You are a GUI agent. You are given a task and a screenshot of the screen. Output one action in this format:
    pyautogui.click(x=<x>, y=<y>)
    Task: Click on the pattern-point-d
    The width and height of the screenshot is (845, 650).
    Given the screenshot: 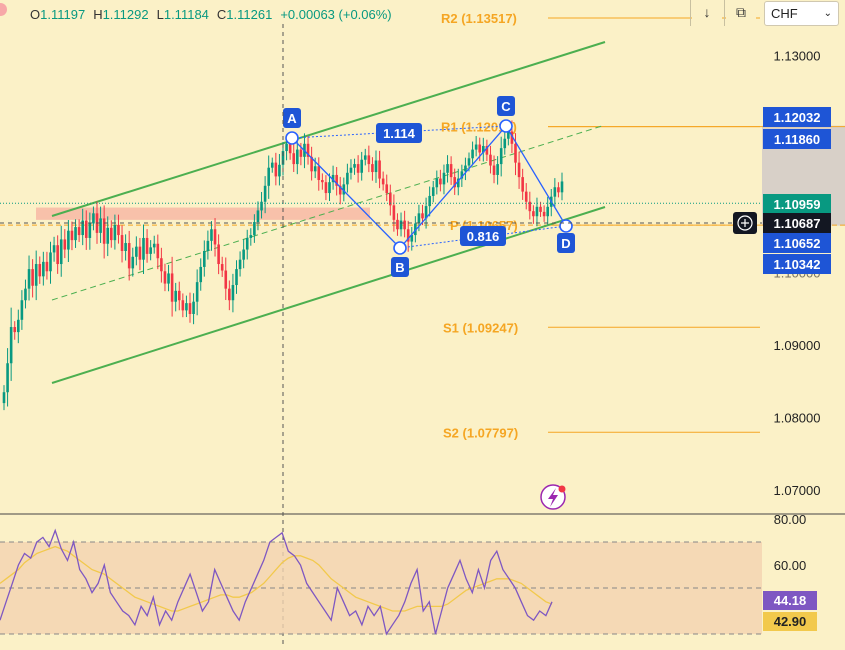 What is the action you would take?
    pyautogui.click(x=566, y=226)
    